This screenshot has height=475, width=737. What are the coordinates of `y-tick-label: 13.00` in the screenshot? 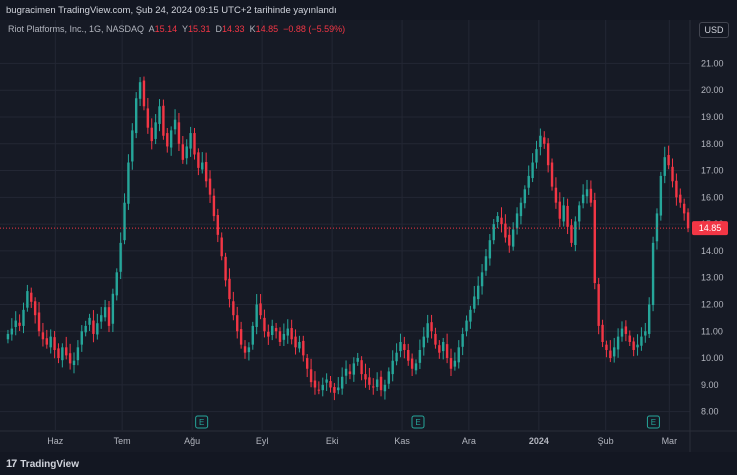 It's located at (712, 278).